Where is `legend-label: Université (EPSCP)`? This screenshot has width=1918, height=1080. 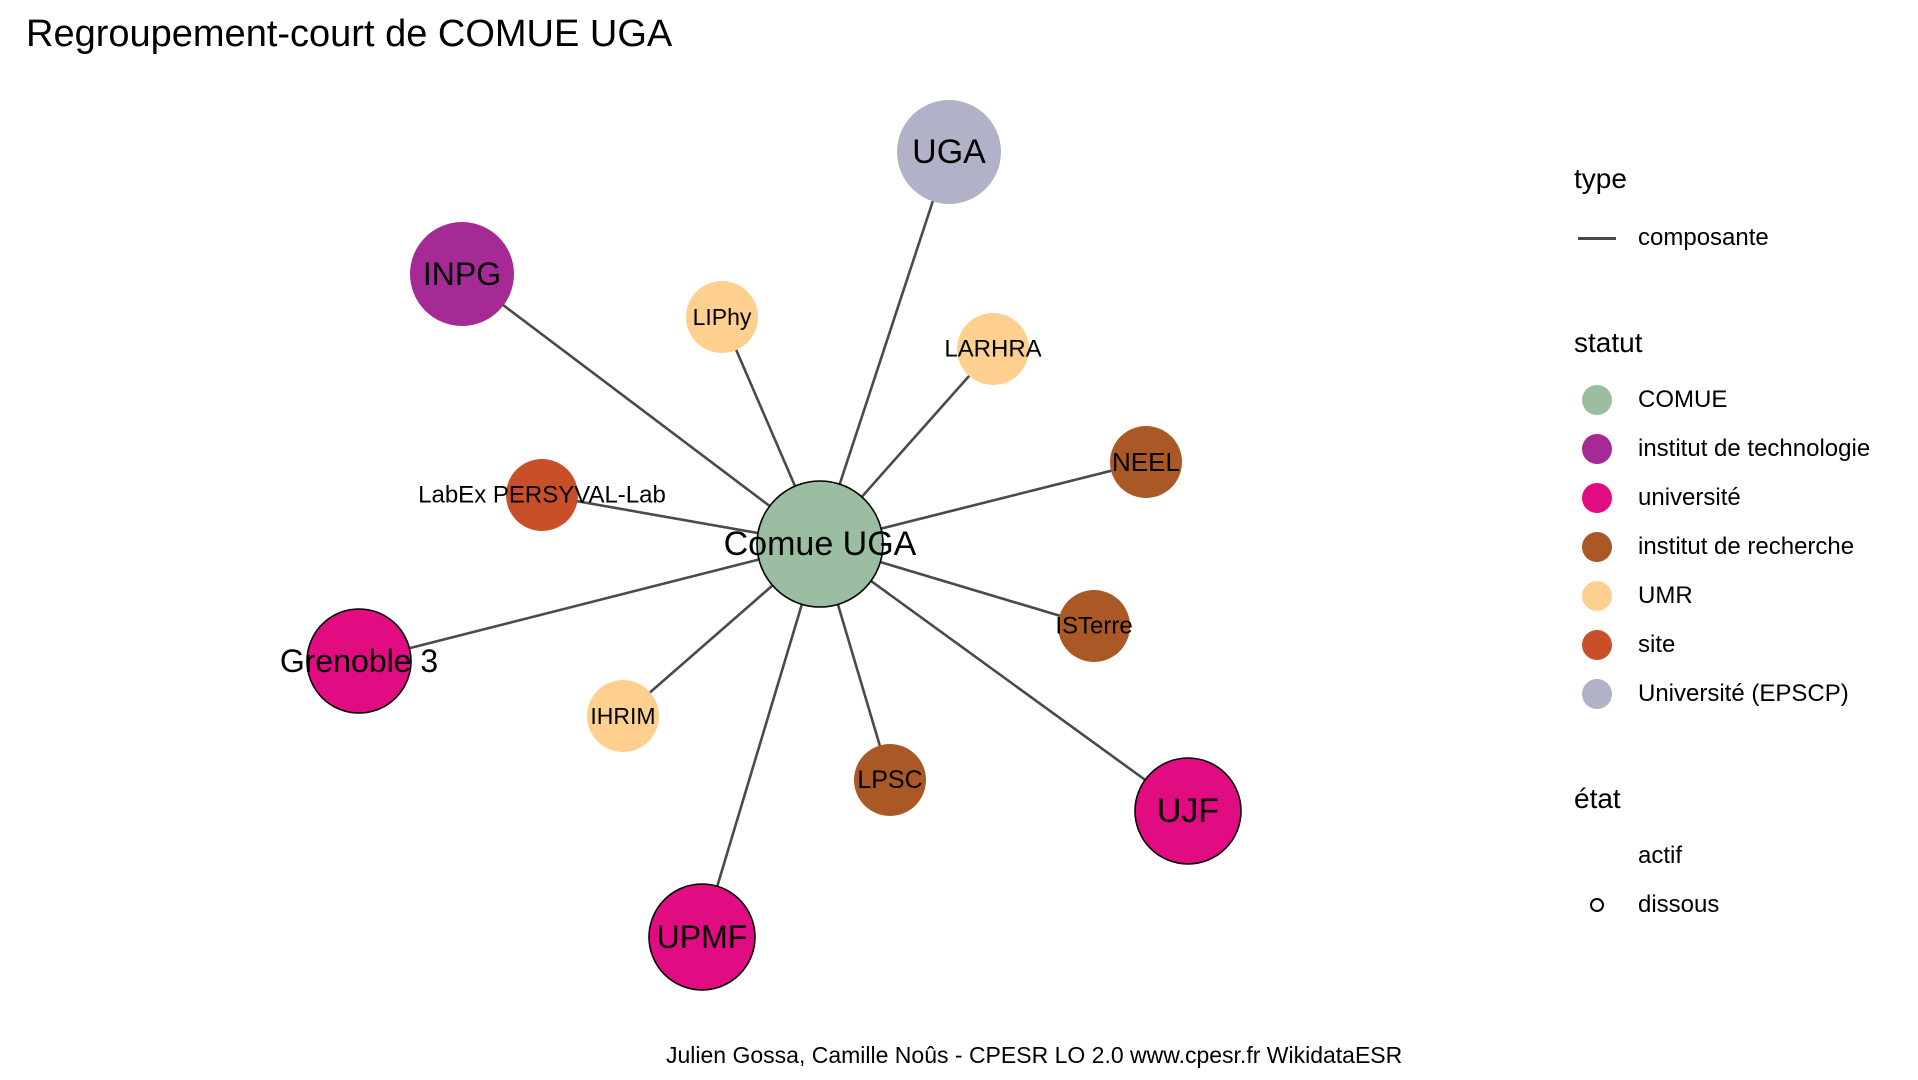
legend-label: Université (EPSCP) is located at coordinates (1743, 693).